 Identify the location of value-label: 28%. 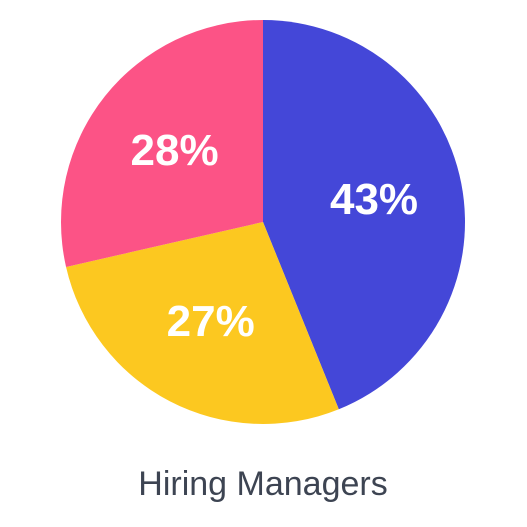
(175, 150).